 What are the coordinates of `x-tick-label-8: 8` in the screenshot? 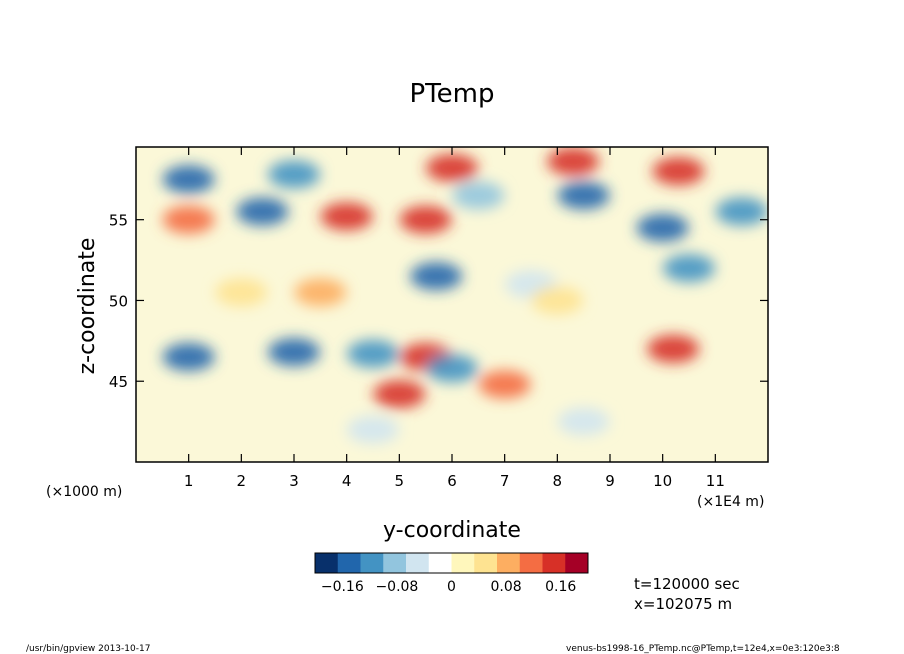 It's located at (558, 481).